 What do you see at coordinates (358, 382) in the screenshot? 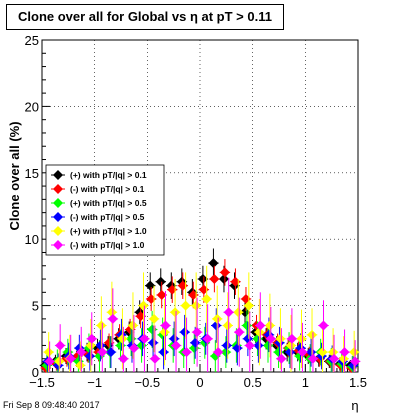
I see `x-tick-label: 1.5` at bounding box center [358, 382].